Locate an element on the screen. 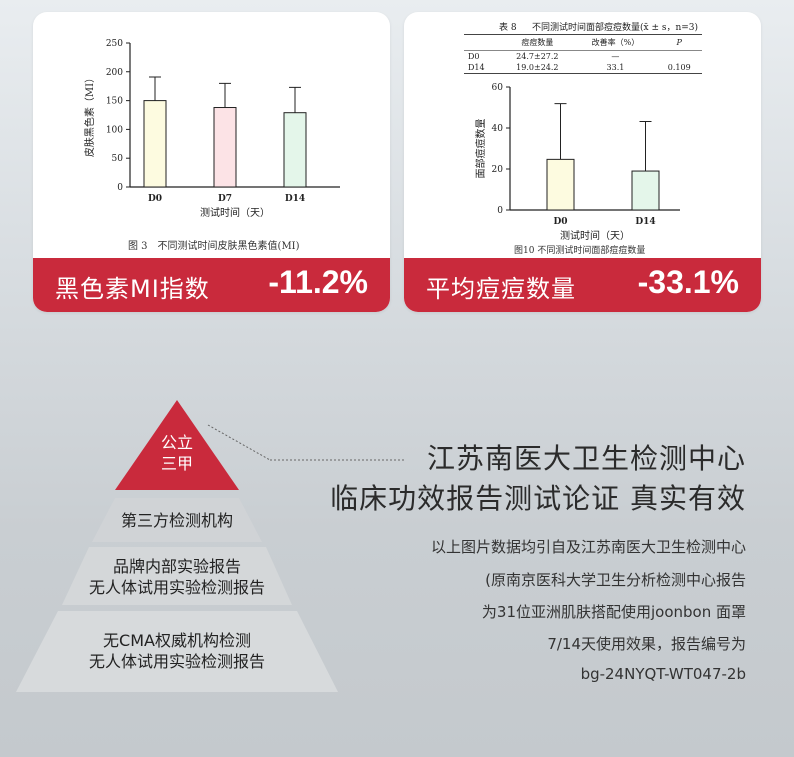  source-note-line: (原南京医科大学卫生分析检测中心报告 is located at coordinates (615, 580).